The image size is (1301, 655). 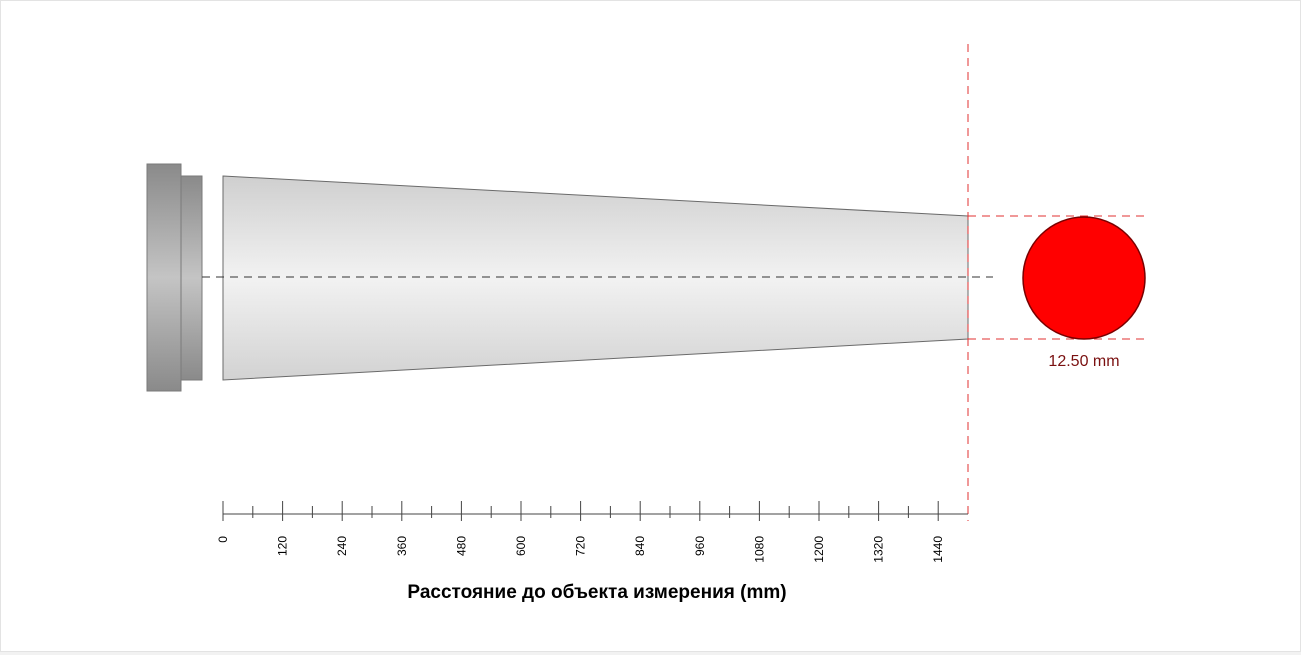 What do you see at coordinates (1084, 278) in the screenshot?
I see `measurement-spot` at bounding box center [1084, 278].